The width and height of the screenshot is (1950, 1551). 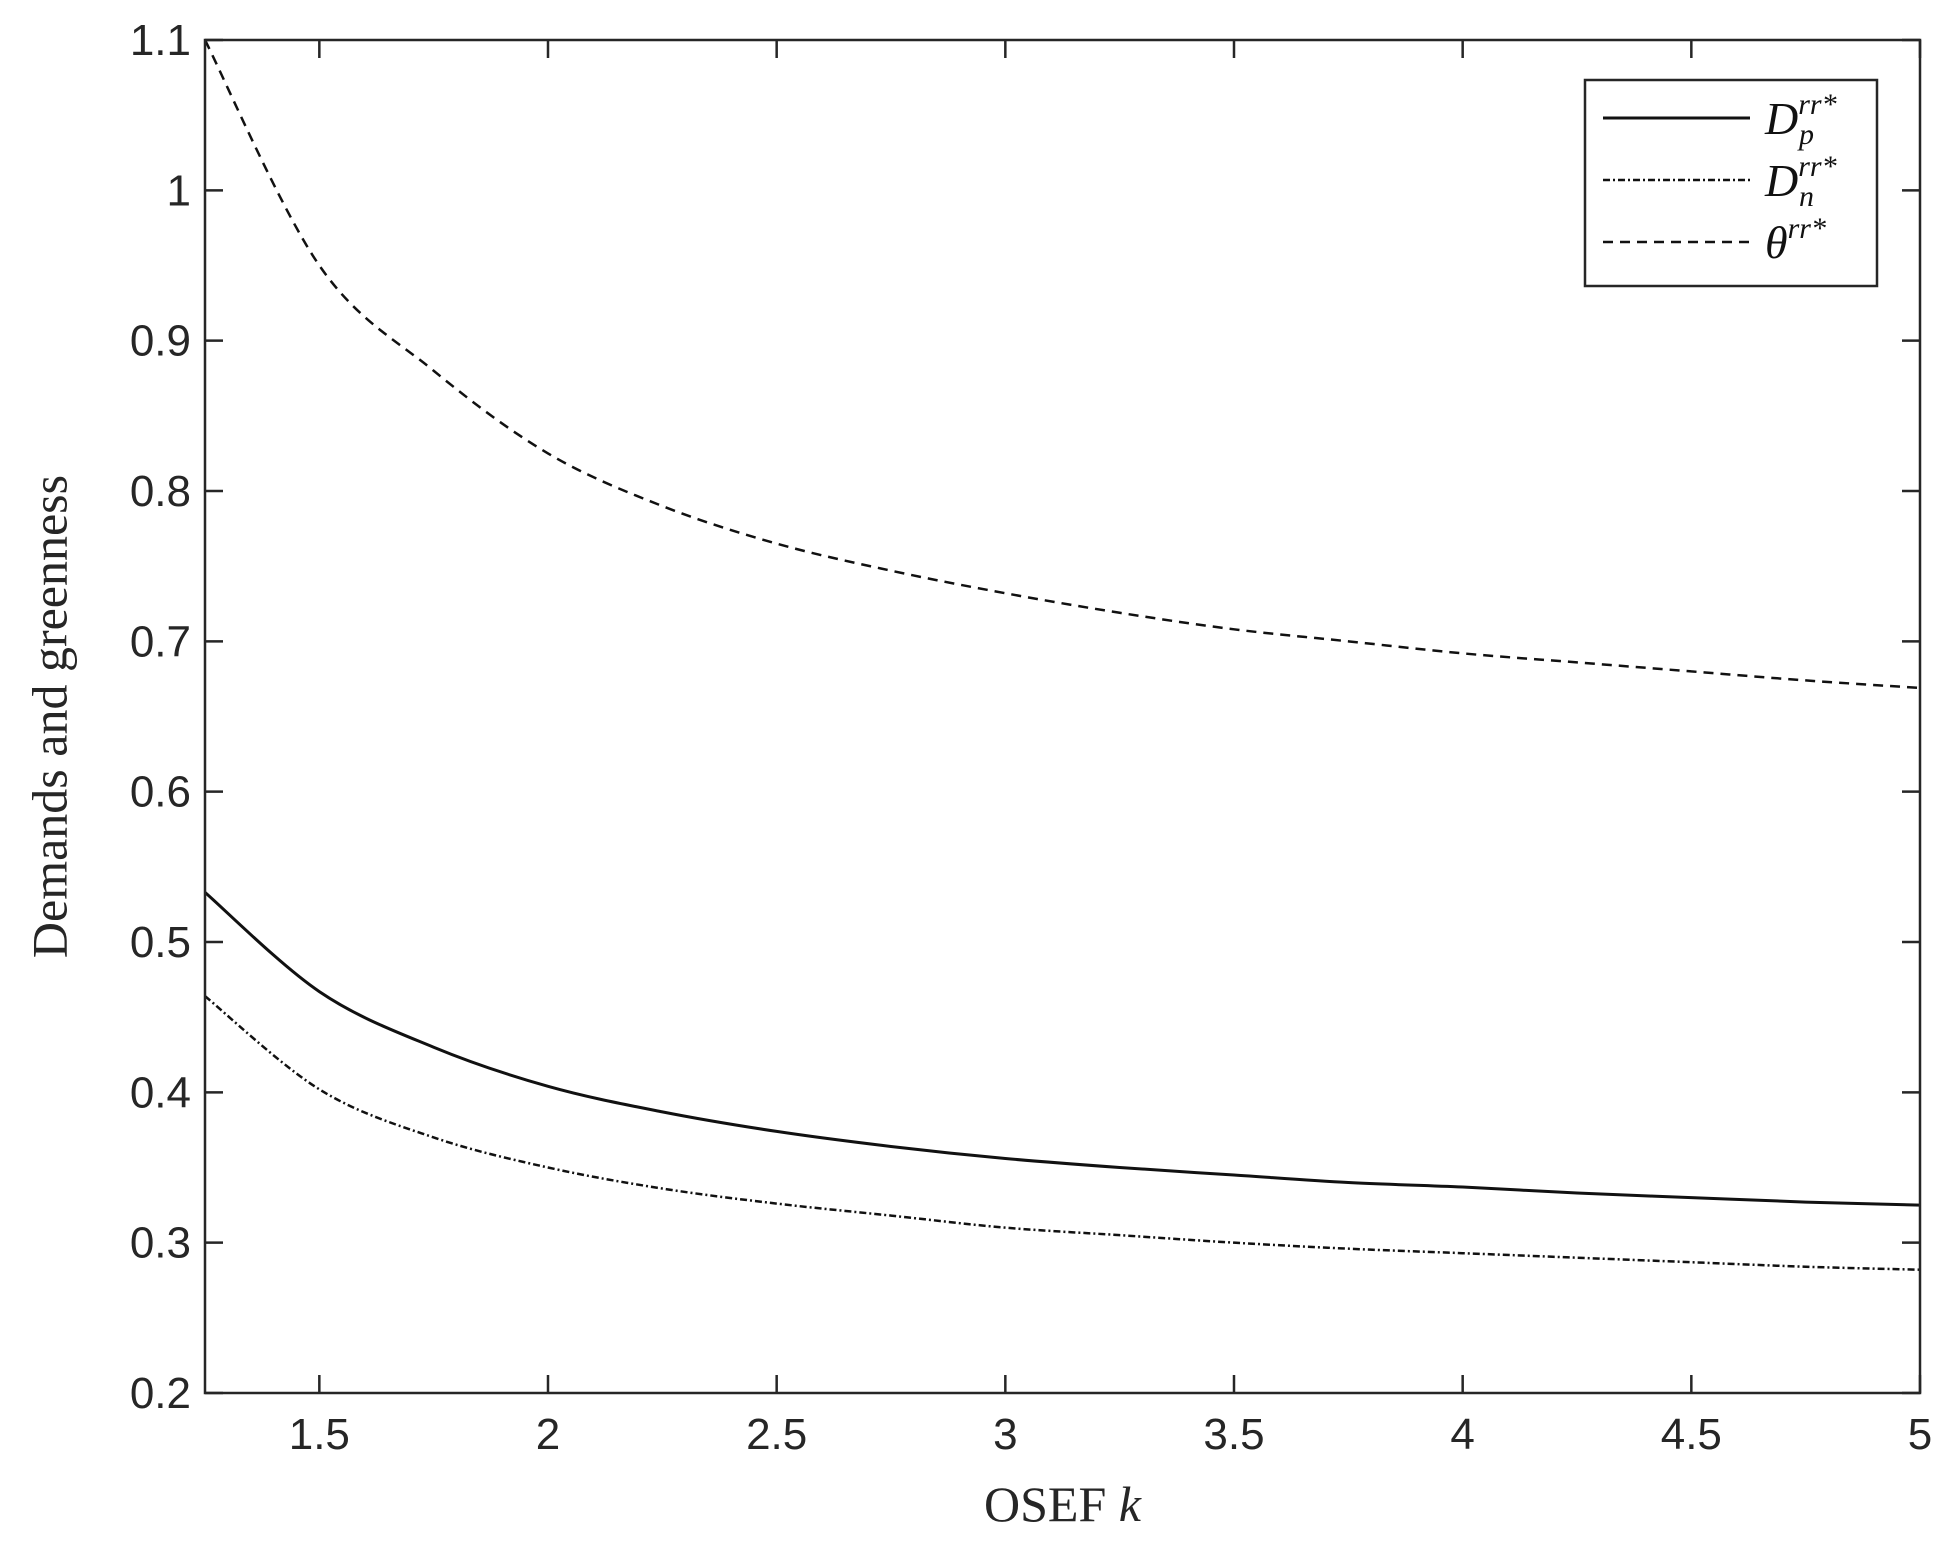 I want to click on y-tick-label: 0.5, so click(x=160, y=942).